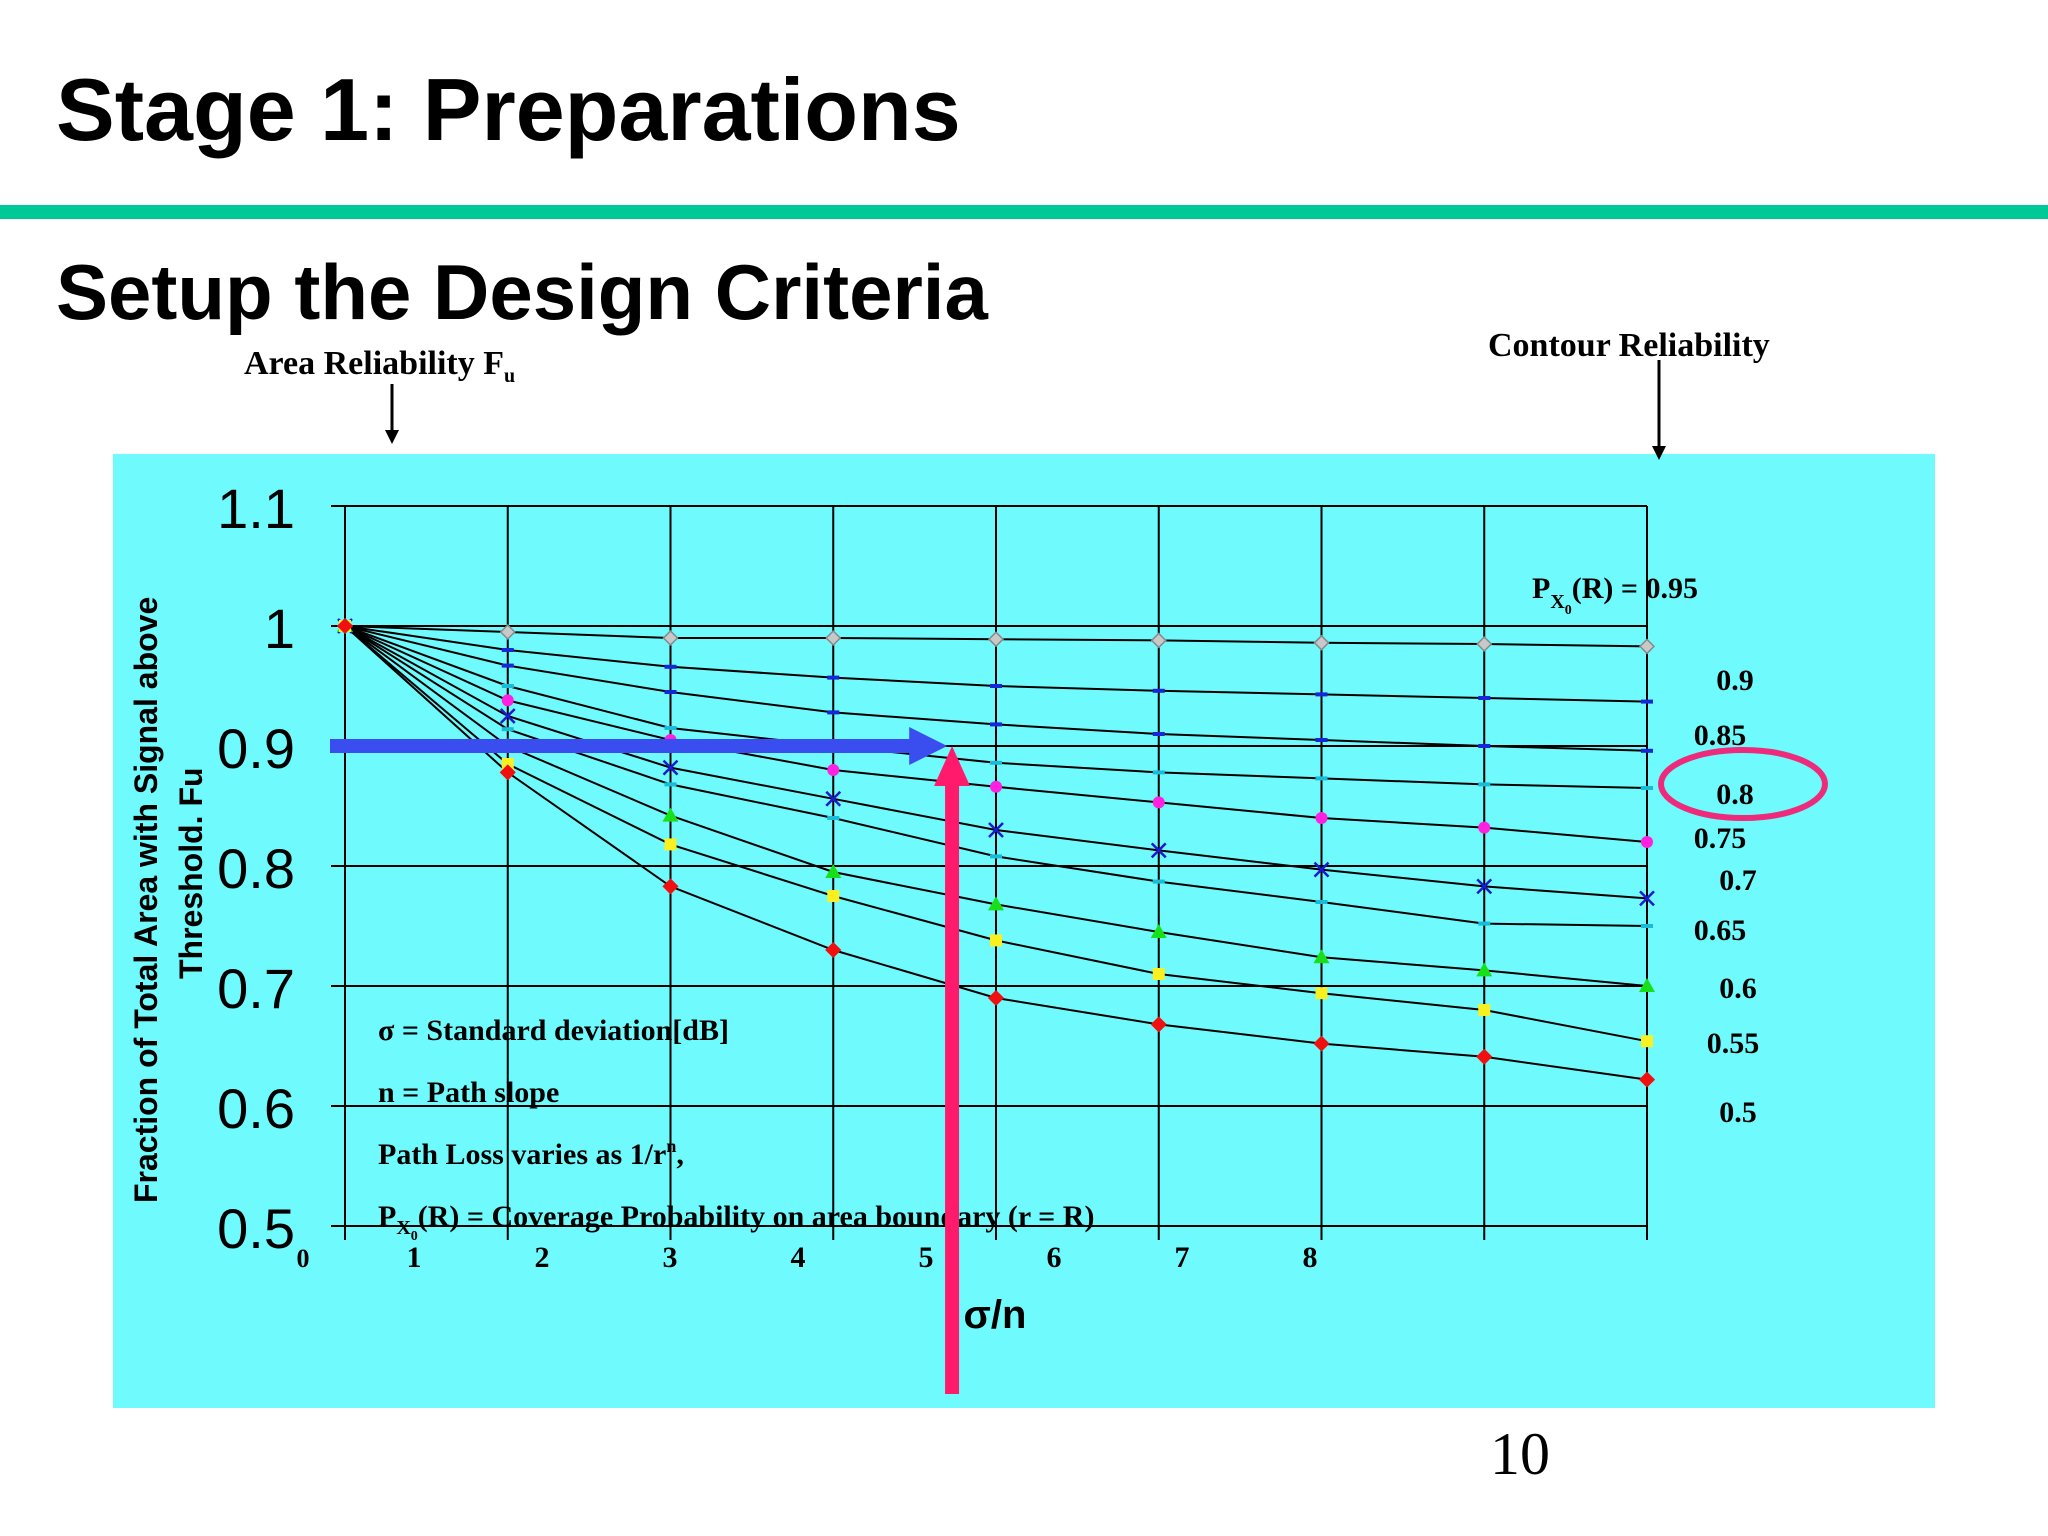 The width and height of the screenshot is (2048, 1536). What do you see at coordinates (1321, 1043) in the screenshot?
I see `marker-0.5-6` at bounding box center [1321, 1043].